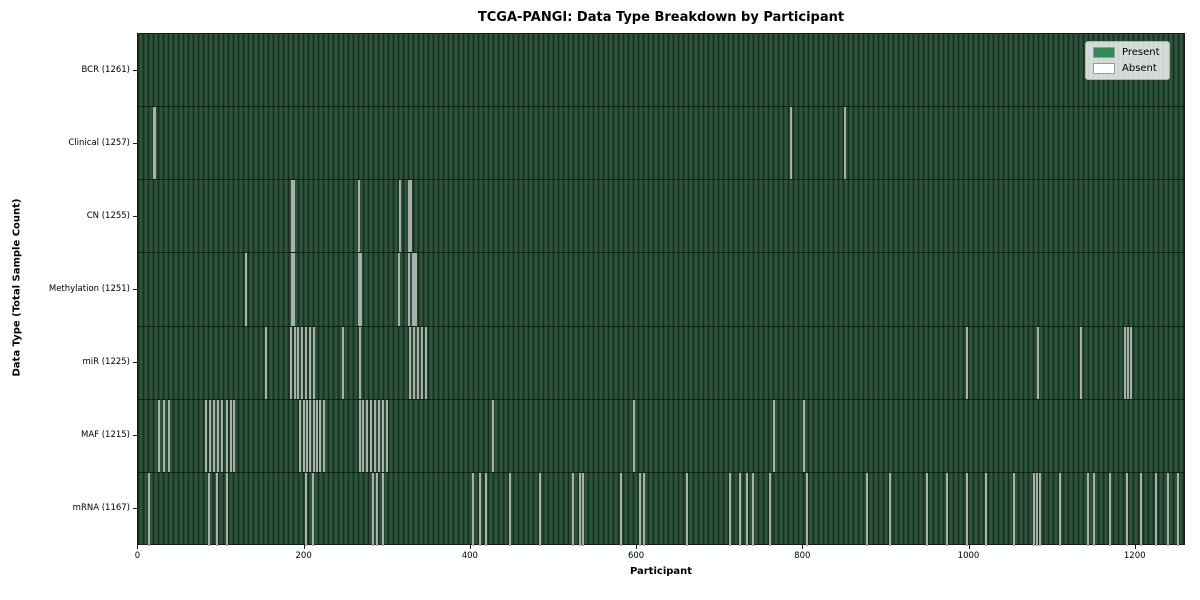 The height and width of the screenshot is (600, 1200). What do you see at coordinates (1139, 68) in the screenshot?
I see `legend-label: Absent` at bounding box center [1139, 68].